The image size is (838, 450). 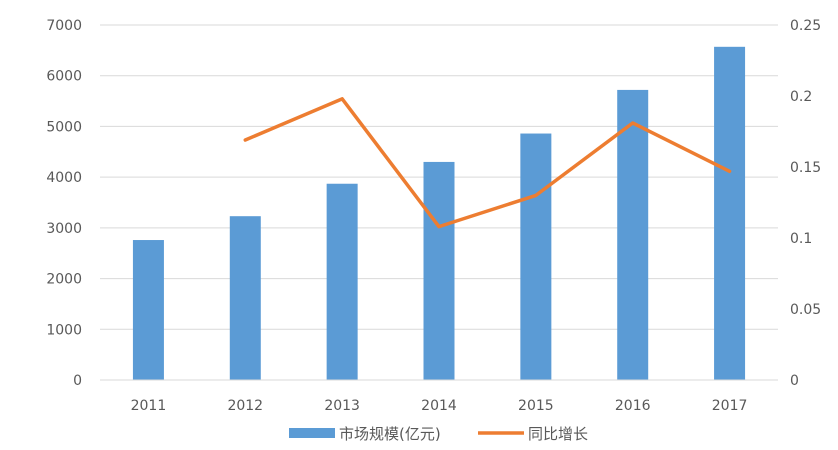 What do you see at coordinates (801, 97) in the screenshot?
I see `y-right-tick-label: 0.2` at bounding box center [801, 97].